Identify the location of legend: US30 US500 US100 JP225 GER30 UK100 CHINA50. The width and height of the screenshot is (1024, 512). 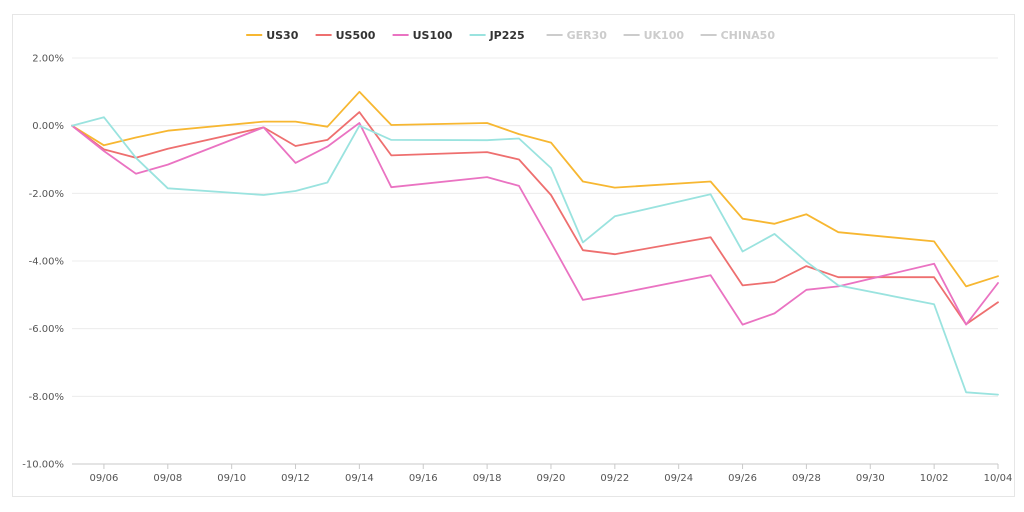
(510, 35).